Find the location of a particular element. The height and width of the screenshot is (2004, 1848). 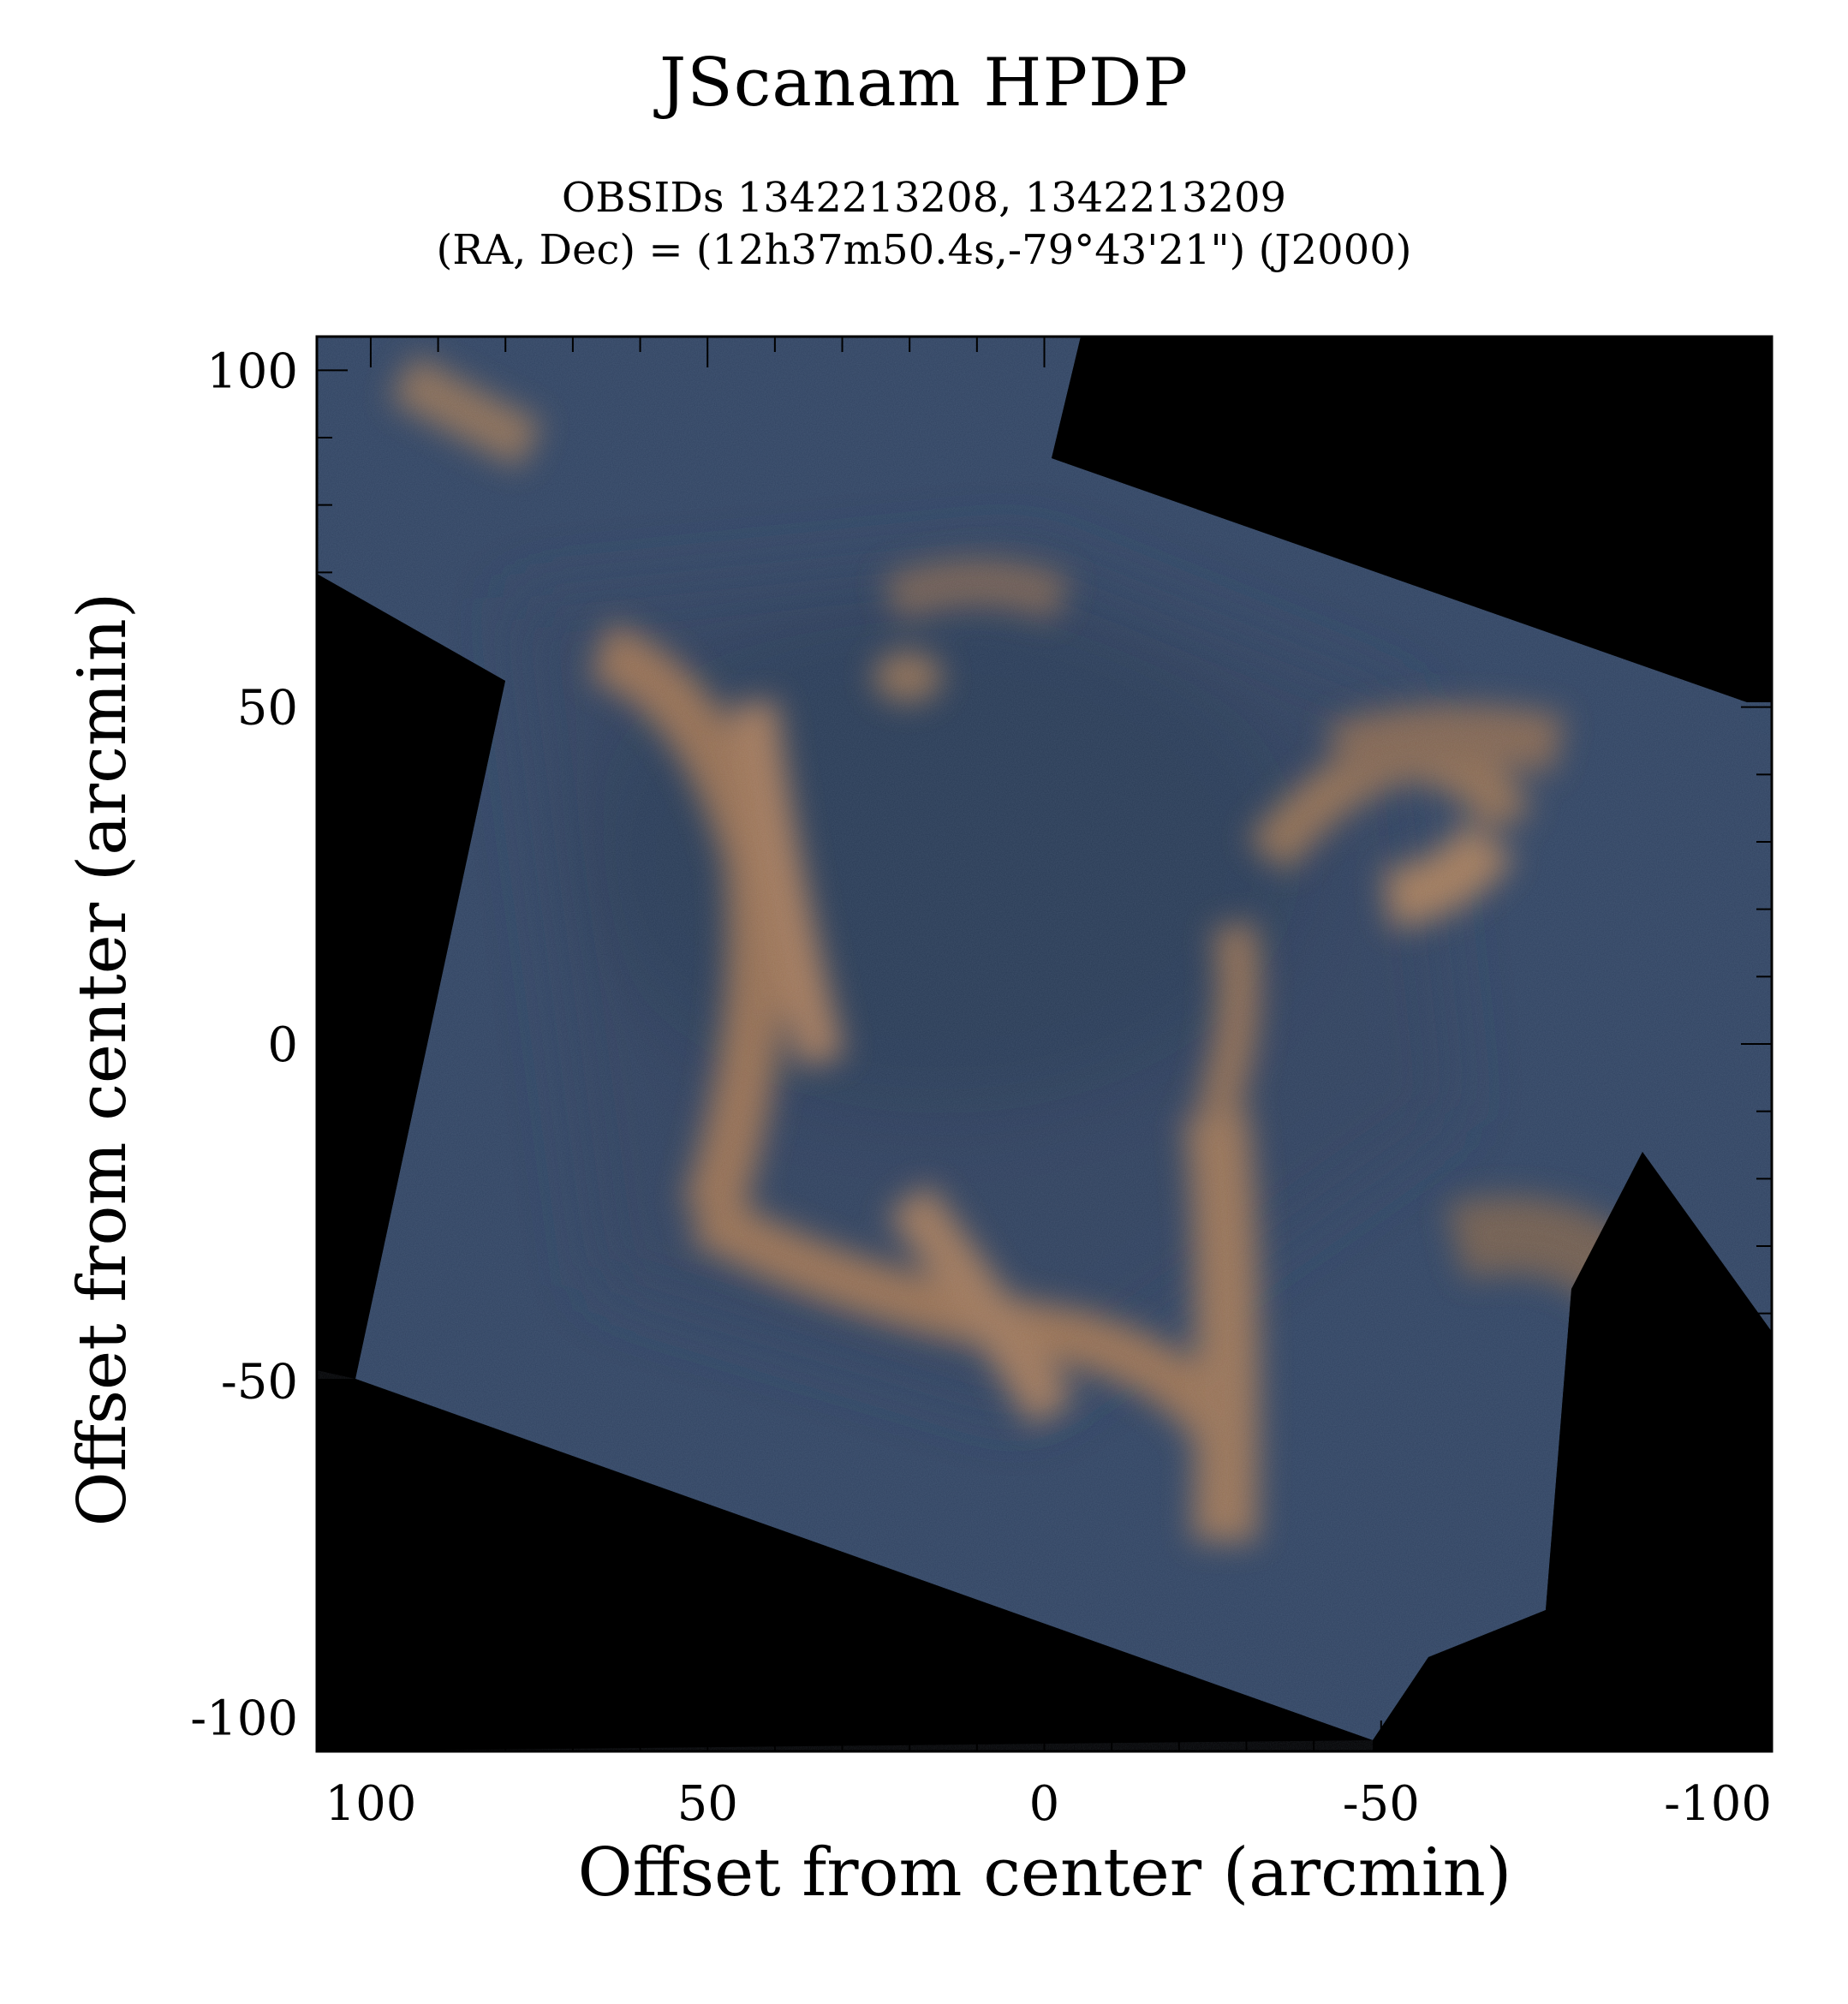

y-tick-label: 50 is located at coordinates (268, 709).